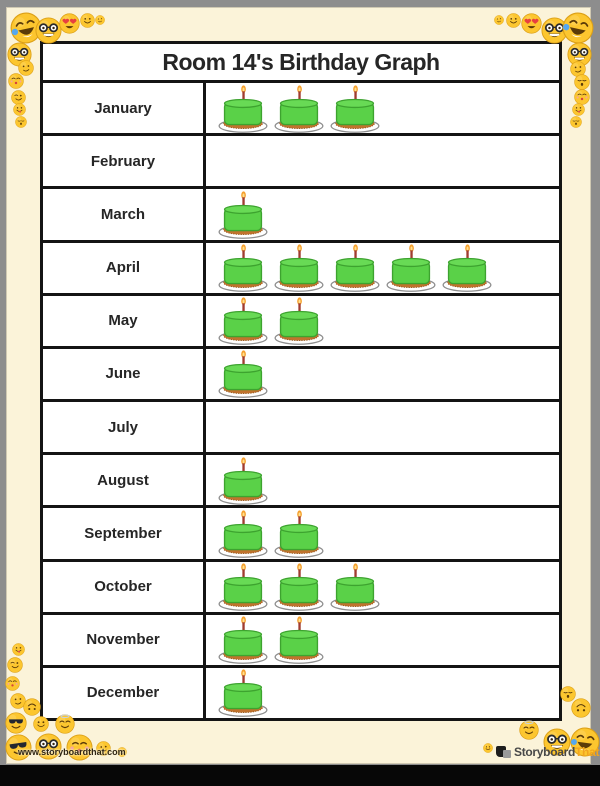 The width and height of the screenshot is (600, 786). I want to click on month-row-january: January, so click(301, 107).